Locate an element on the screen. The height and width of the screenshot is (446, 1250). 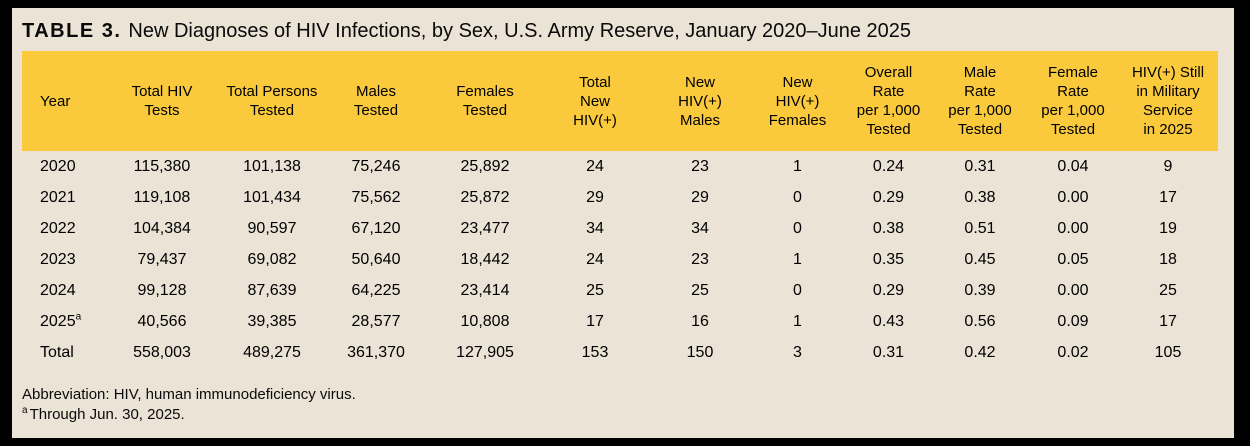
value-cell: 101,434 is located at coordinates (272, 197).